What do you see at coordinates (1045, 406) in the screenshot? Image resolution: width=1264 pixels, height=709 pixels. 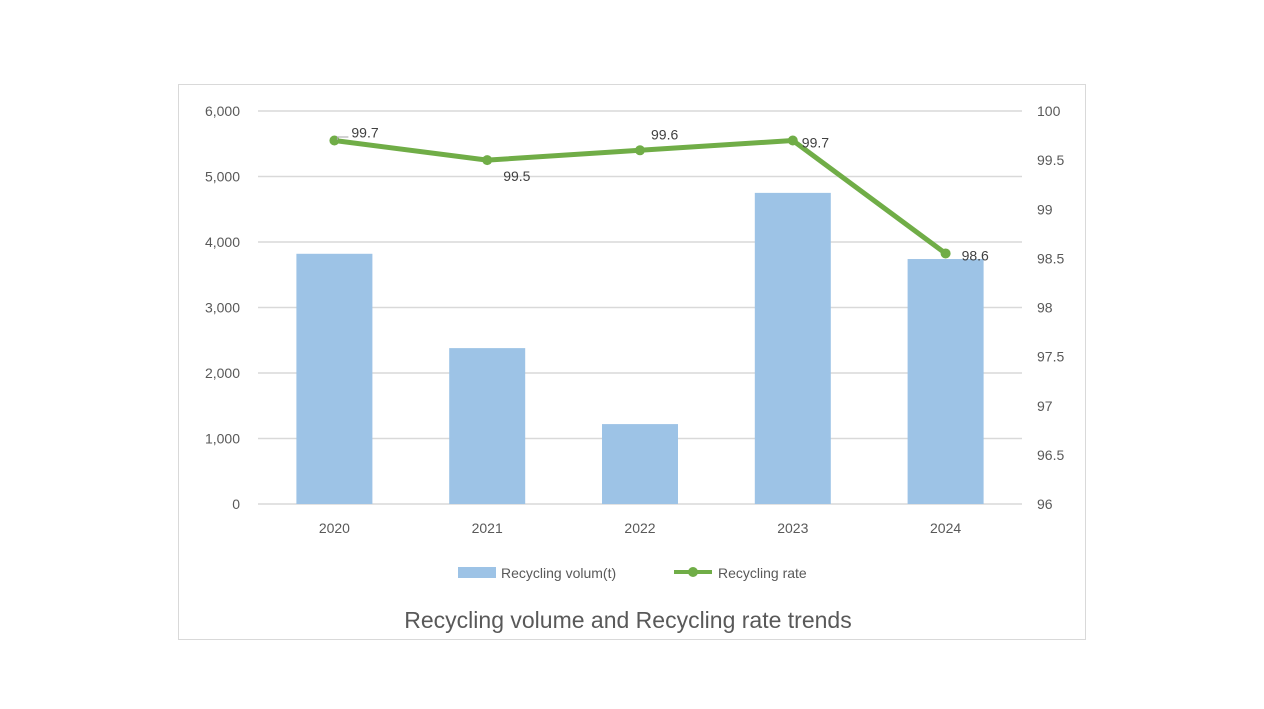 I see `y-right-tick-label: 97` at bounding box center [1045, 406].